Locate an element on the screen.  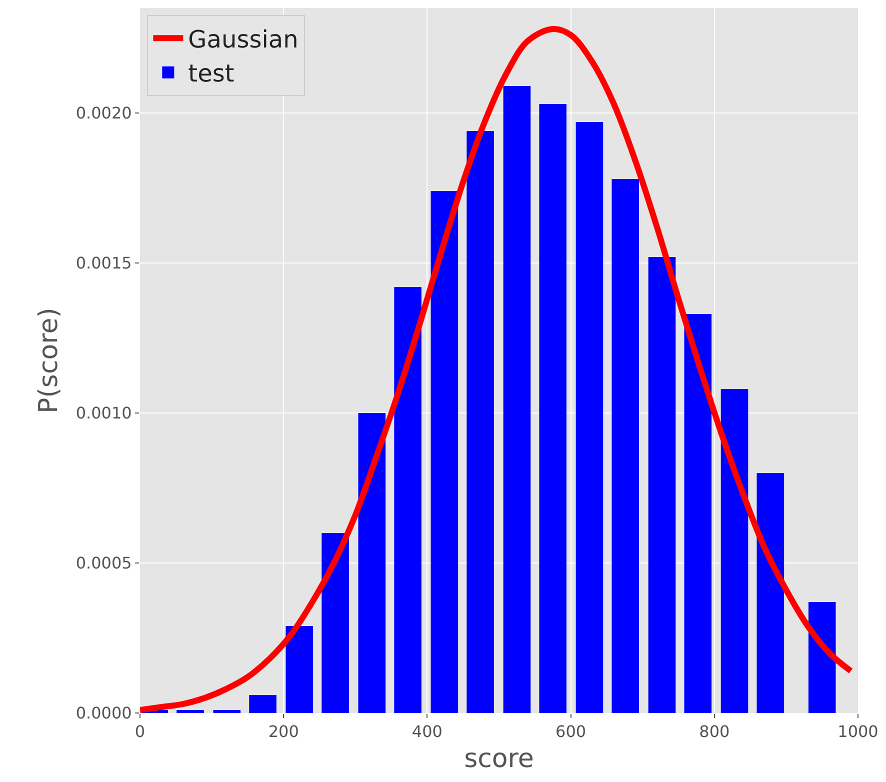
y-tick-label: 0.0020 is located at coordinates (104, 113).